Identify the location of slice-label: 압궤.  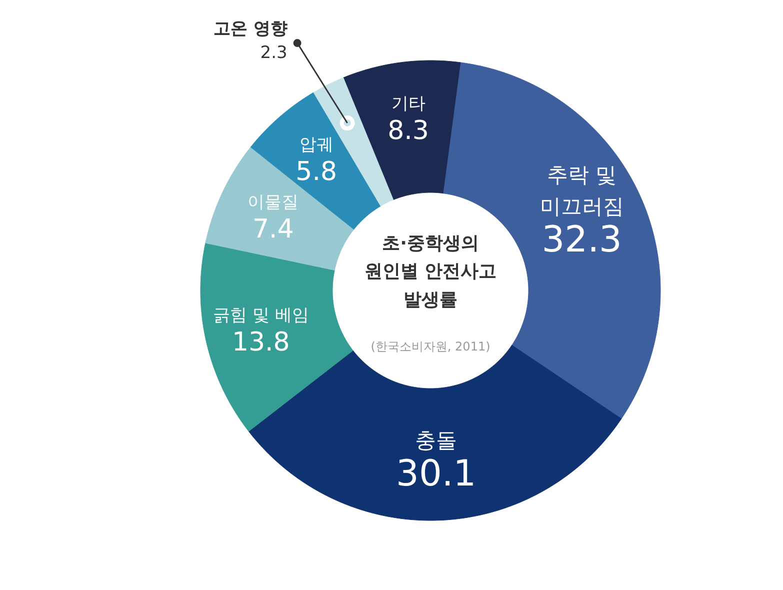
(316, 145).